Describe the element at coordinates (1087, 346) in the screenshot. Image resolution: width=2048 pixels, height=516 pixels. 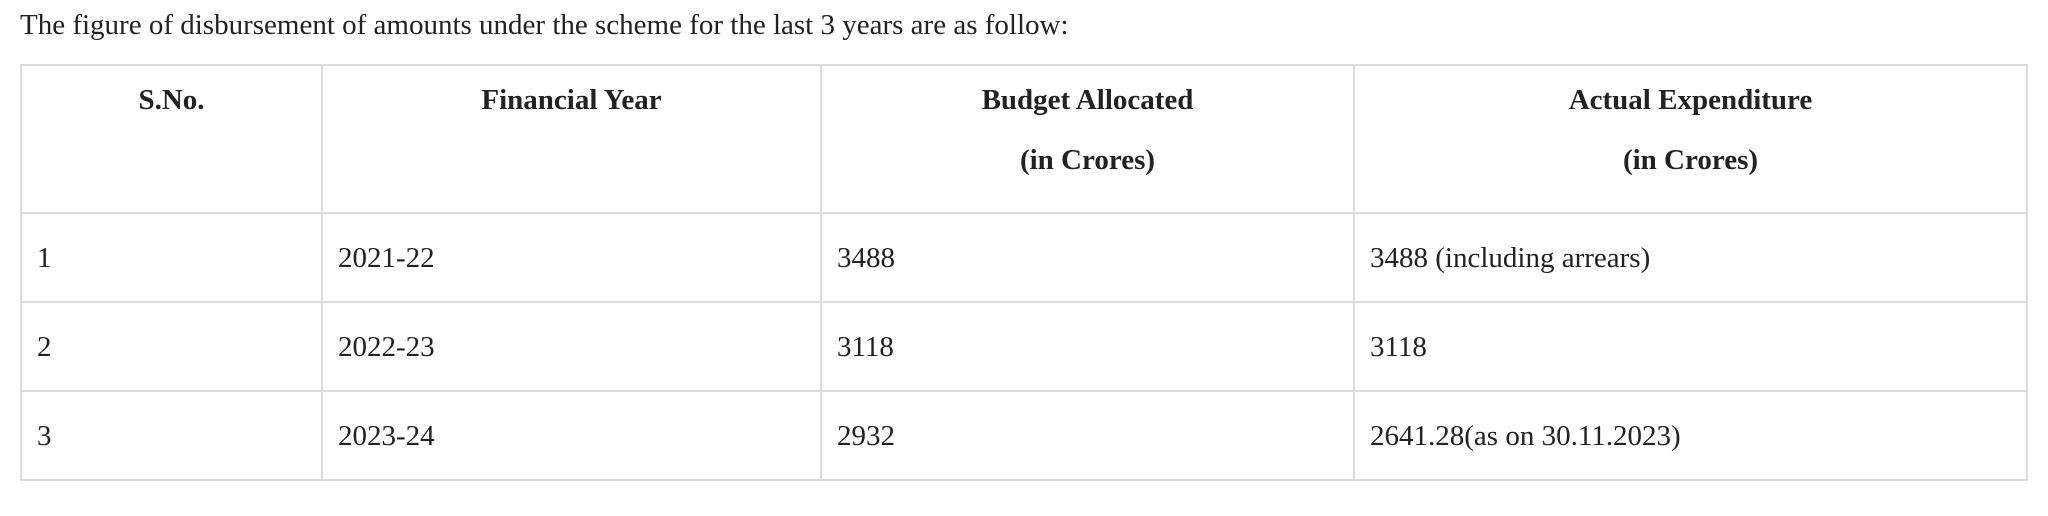
I see `cell-budget-allocated: 3118` at that location.